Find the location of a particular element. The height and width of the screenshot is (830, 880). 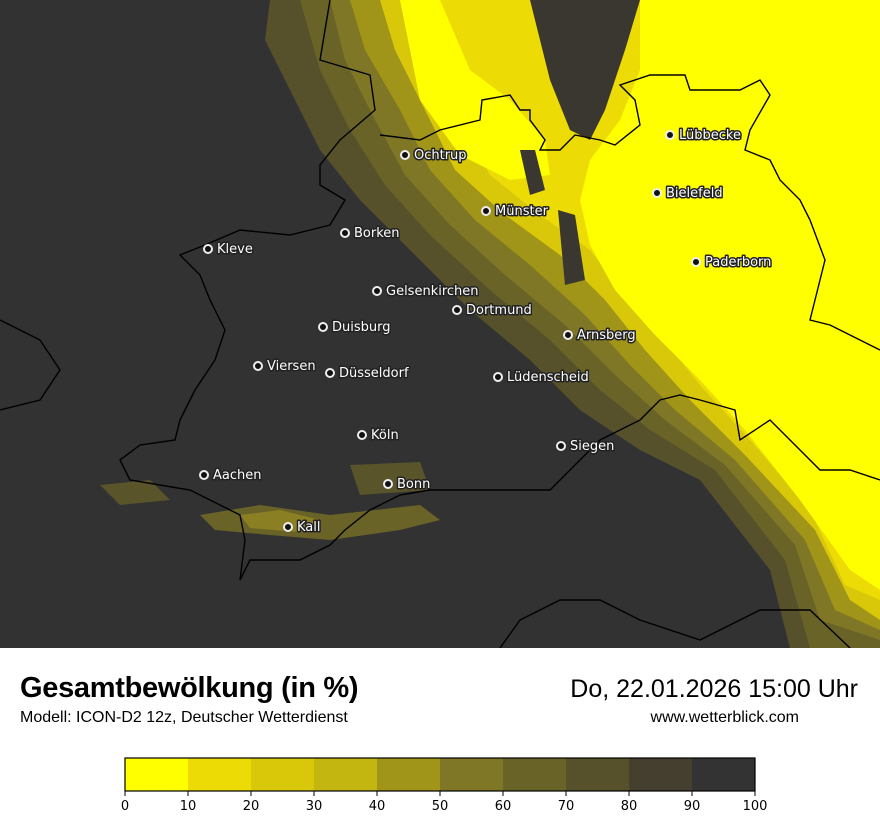

city-marker: Münster is located at coordinates (515, 212).